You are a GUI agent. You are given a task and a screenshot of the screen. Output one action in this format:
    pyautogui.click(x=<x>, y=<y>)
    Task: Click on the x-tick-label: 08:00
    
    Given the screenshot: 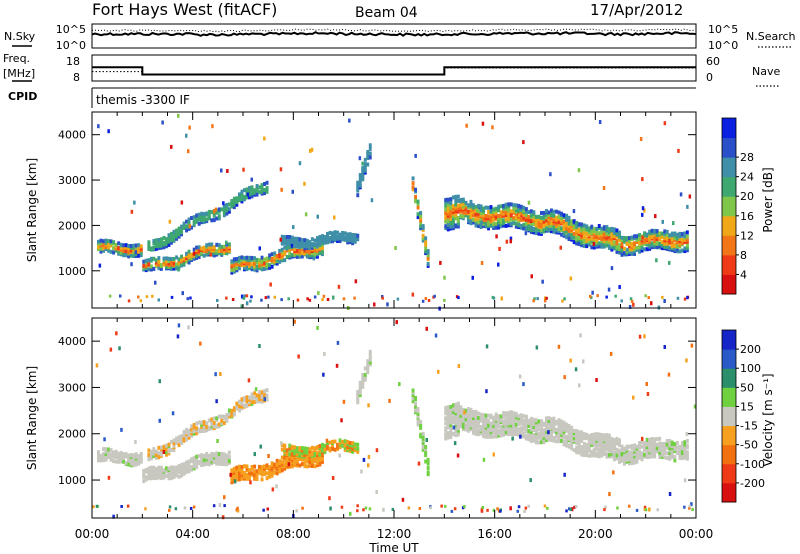 What is the action you would take?
    pyautogui.click(x=293, y=534)
    